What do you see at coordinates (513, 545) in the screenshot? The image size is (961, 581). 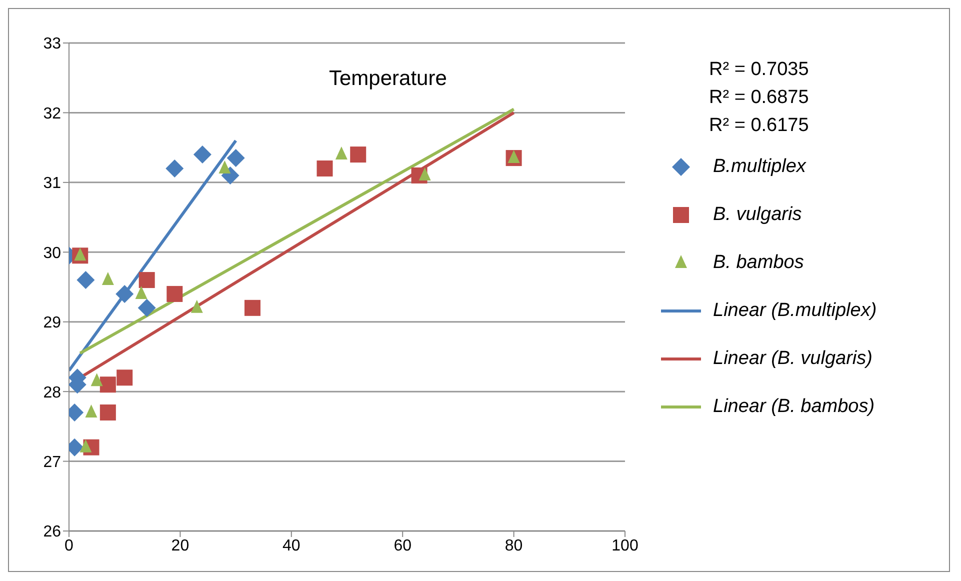 I see `x-tick-label: 80` at bounding box center [513, 545].